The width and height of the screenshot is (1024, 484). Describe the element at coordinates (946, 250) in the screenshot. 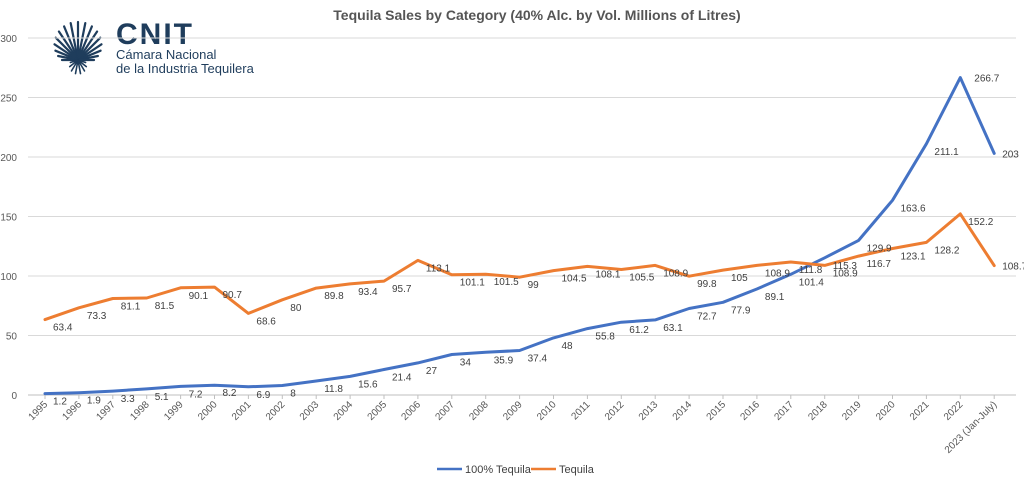

I see `data-label-tequila: 128.2` at that location.